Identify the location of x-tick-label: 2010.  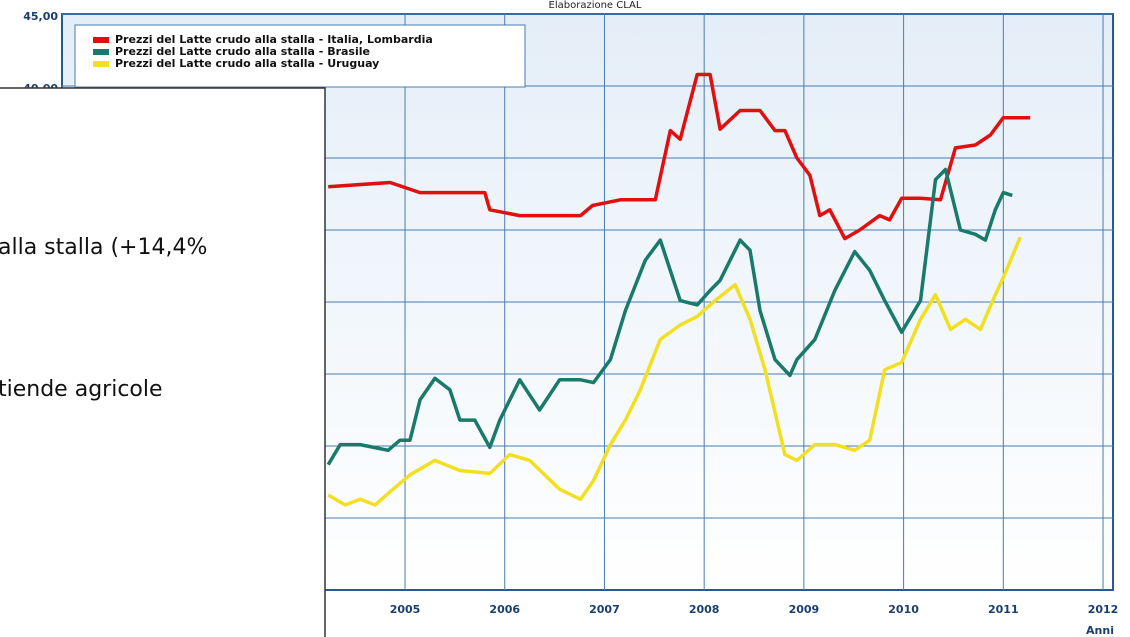
(903, 609).